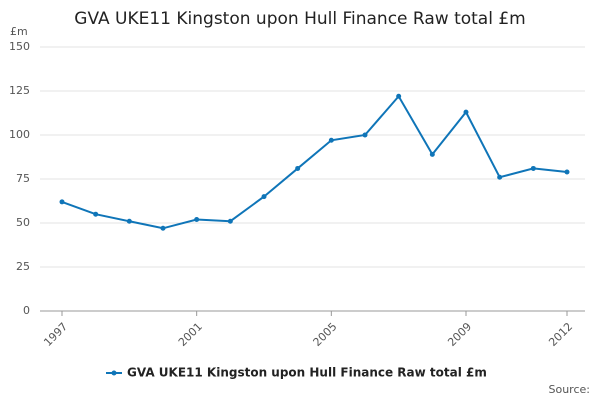 This screenshot has height=400, width=600. I want to click on legend-marker, so click(114, 373).